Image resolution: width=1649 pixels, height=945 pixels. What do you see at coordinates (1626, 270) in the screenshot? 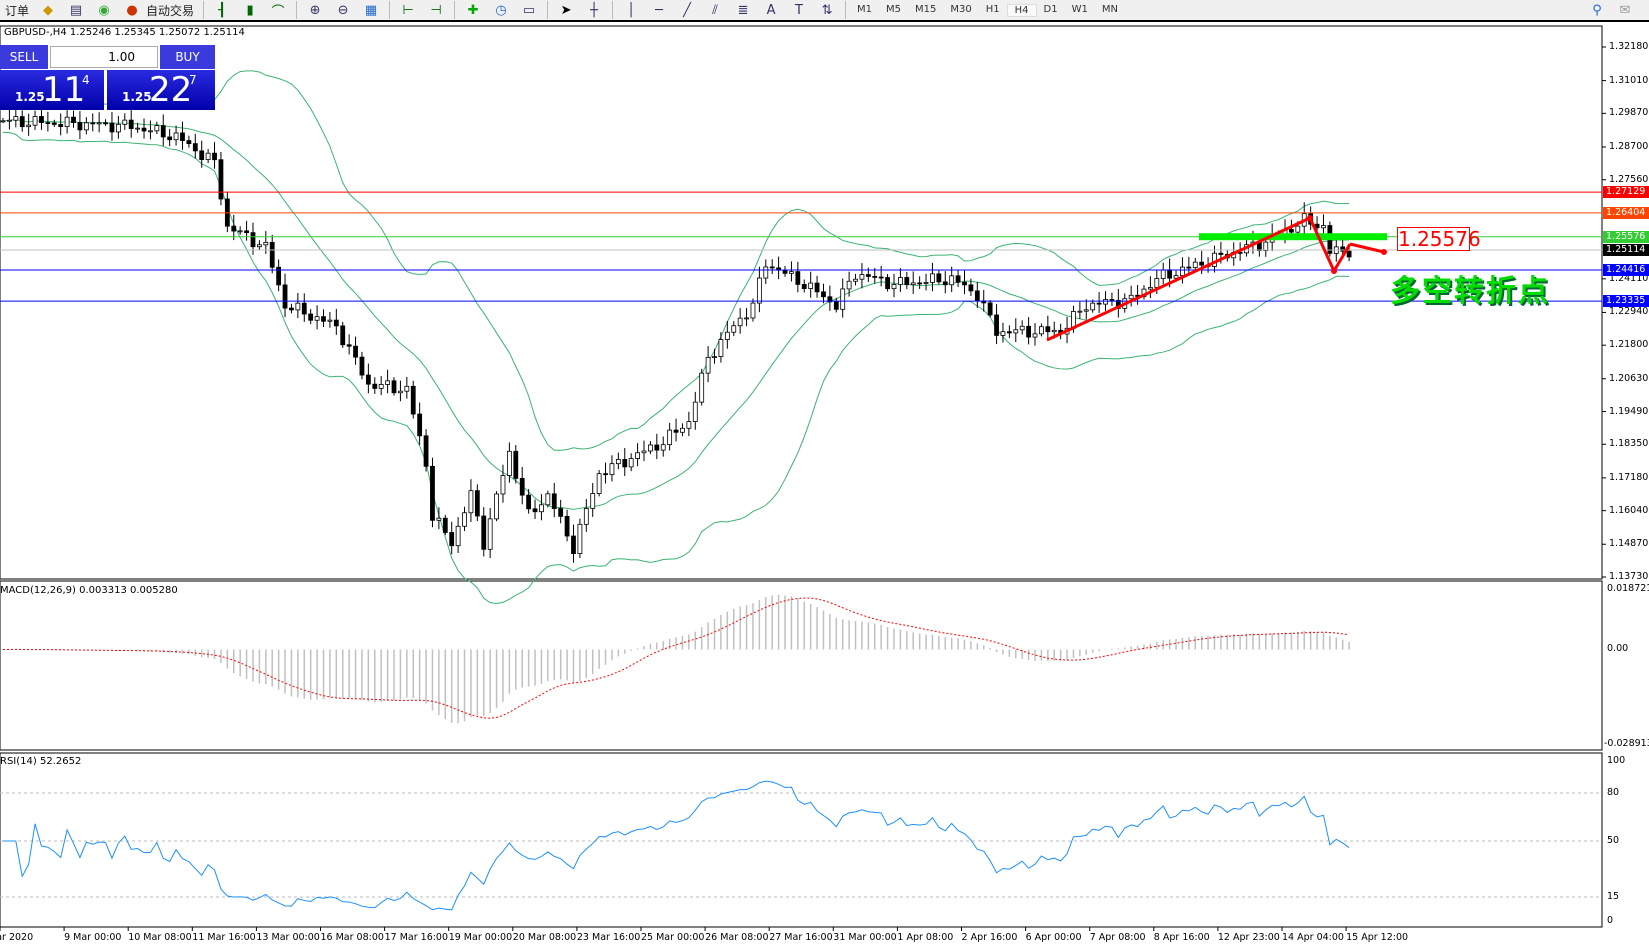
I see `price-tag: 1.24416` at bounding box center [1626, 270].